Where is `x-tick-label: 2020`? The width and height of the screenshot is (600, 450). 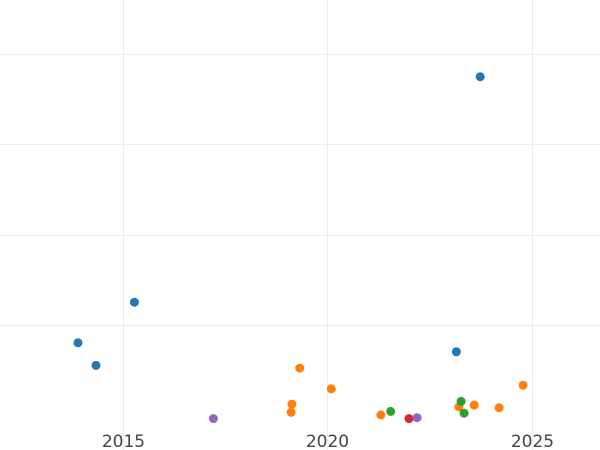
x-tick-label: 2020 is located at coordinates (327, 441).